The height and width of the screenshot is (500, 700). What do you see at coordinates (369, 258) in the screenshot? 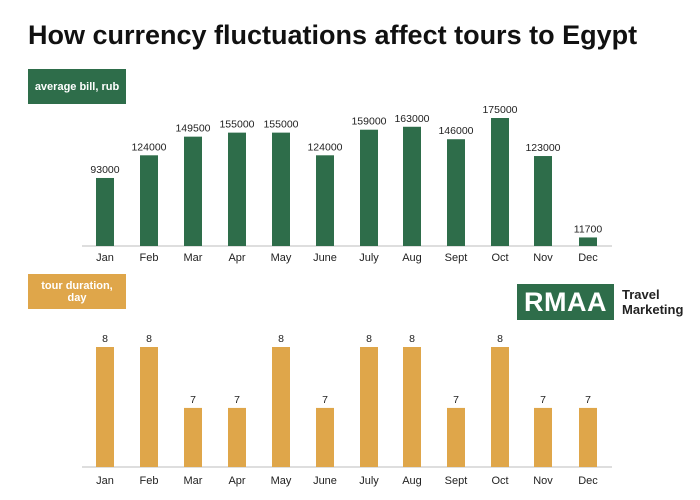
I see `bill-month-label: July` at bounding box center [369, 258].